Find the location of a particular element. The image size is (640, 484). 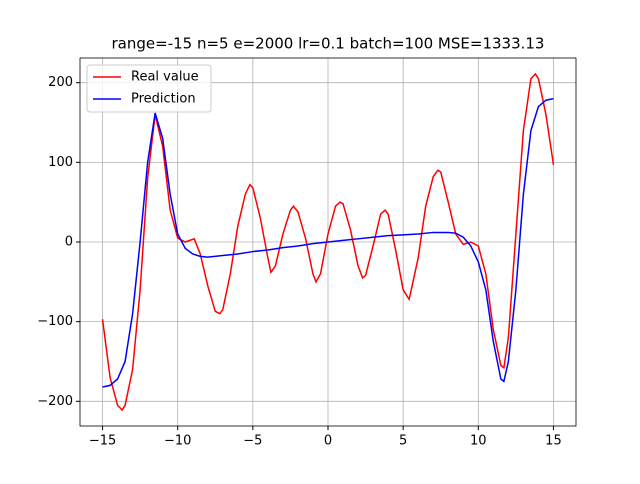

y-tick-label: −100 is located at coordinates (55, 321).